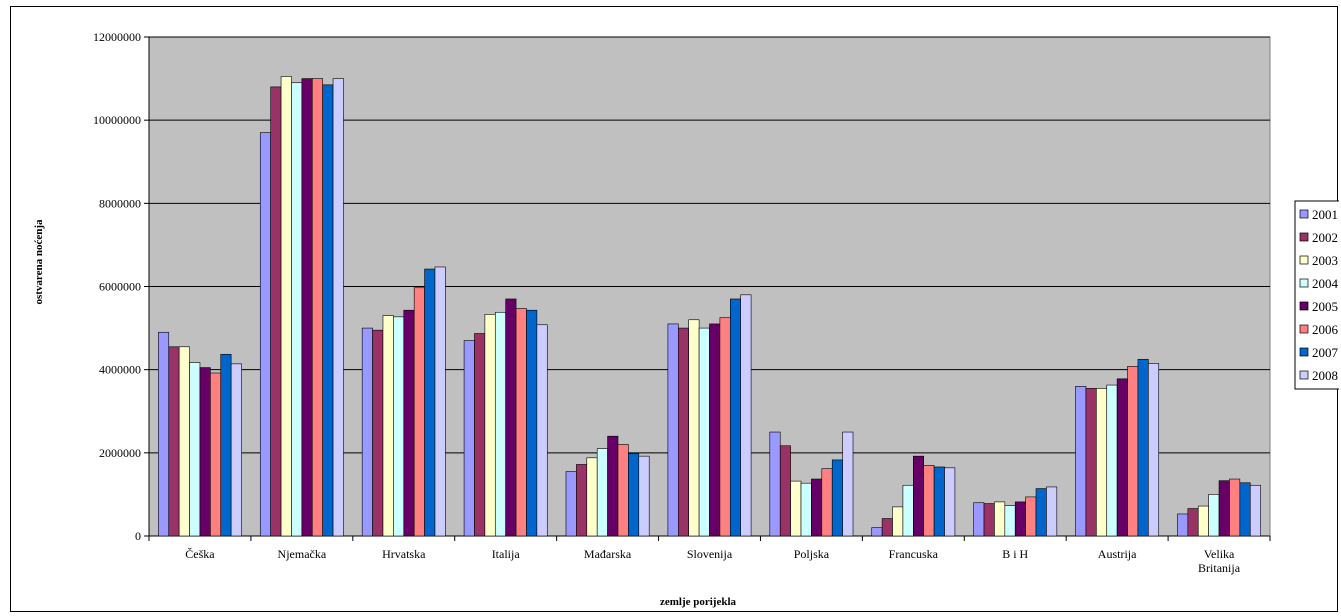 Image resolution: width=1341 pixels, height=616 pixels. Describe the element at coordinates (698, 602) in the screenshot. I see `x-axis-title: zemlje porijekla` at that location.